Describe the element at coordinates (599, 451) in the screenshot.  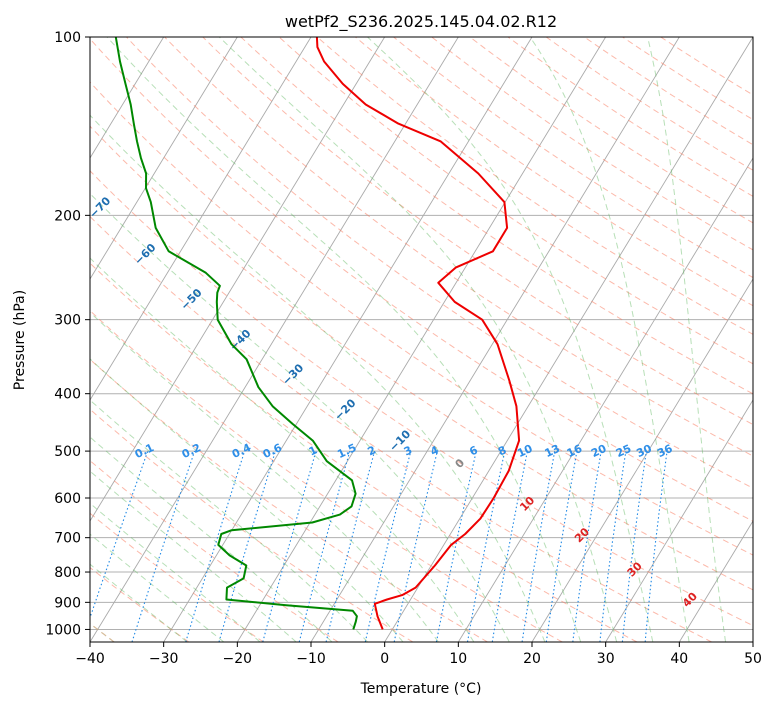
I see `mixing-ratio-label: 20` at that location.